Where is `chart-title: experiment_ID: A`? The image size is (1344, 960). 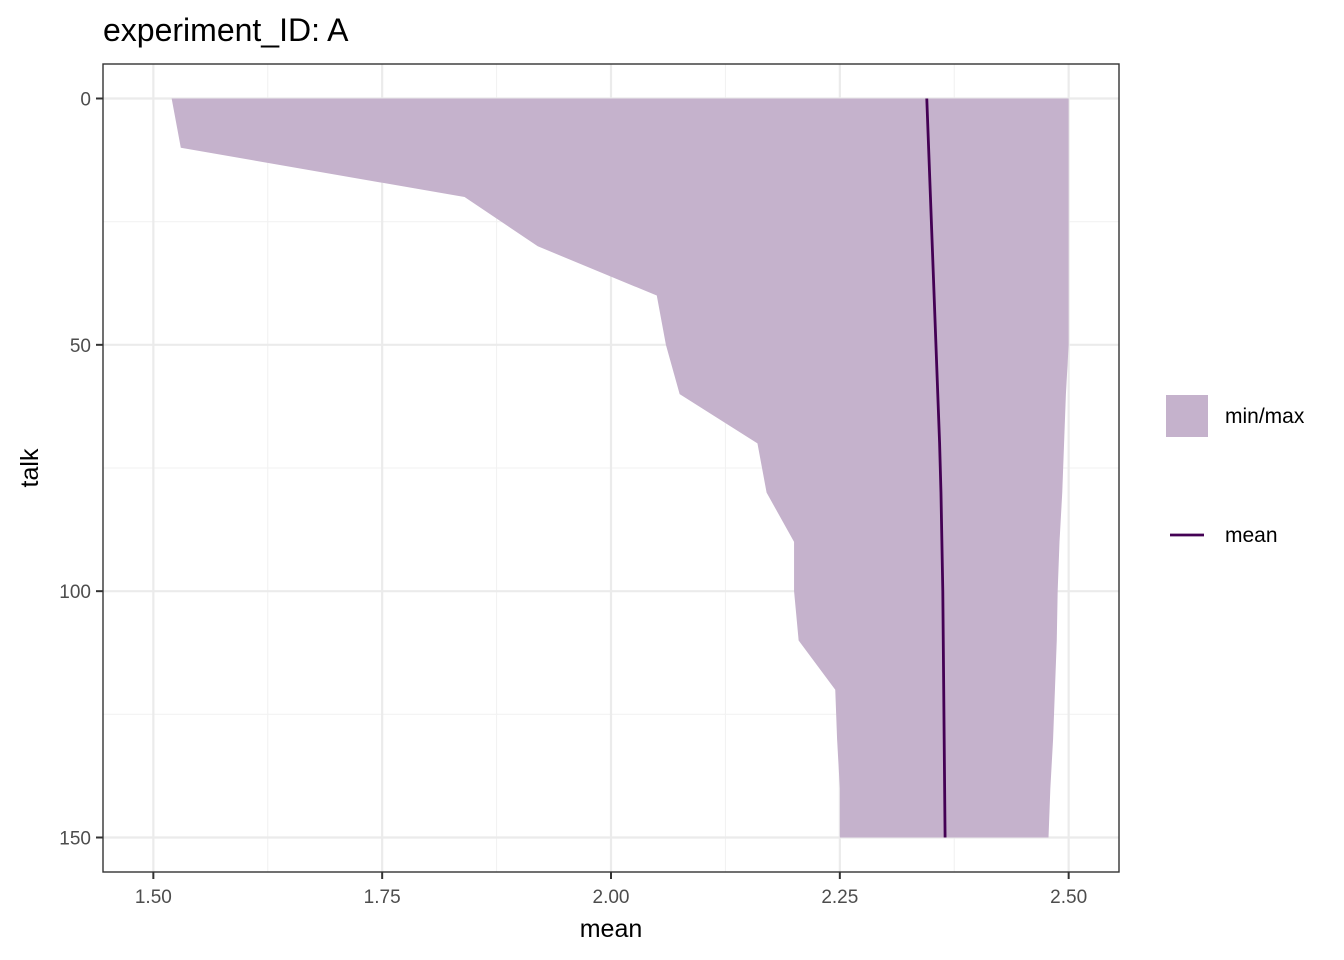
chart-title: experiment_ID: A is located at coordinates (226, 30).